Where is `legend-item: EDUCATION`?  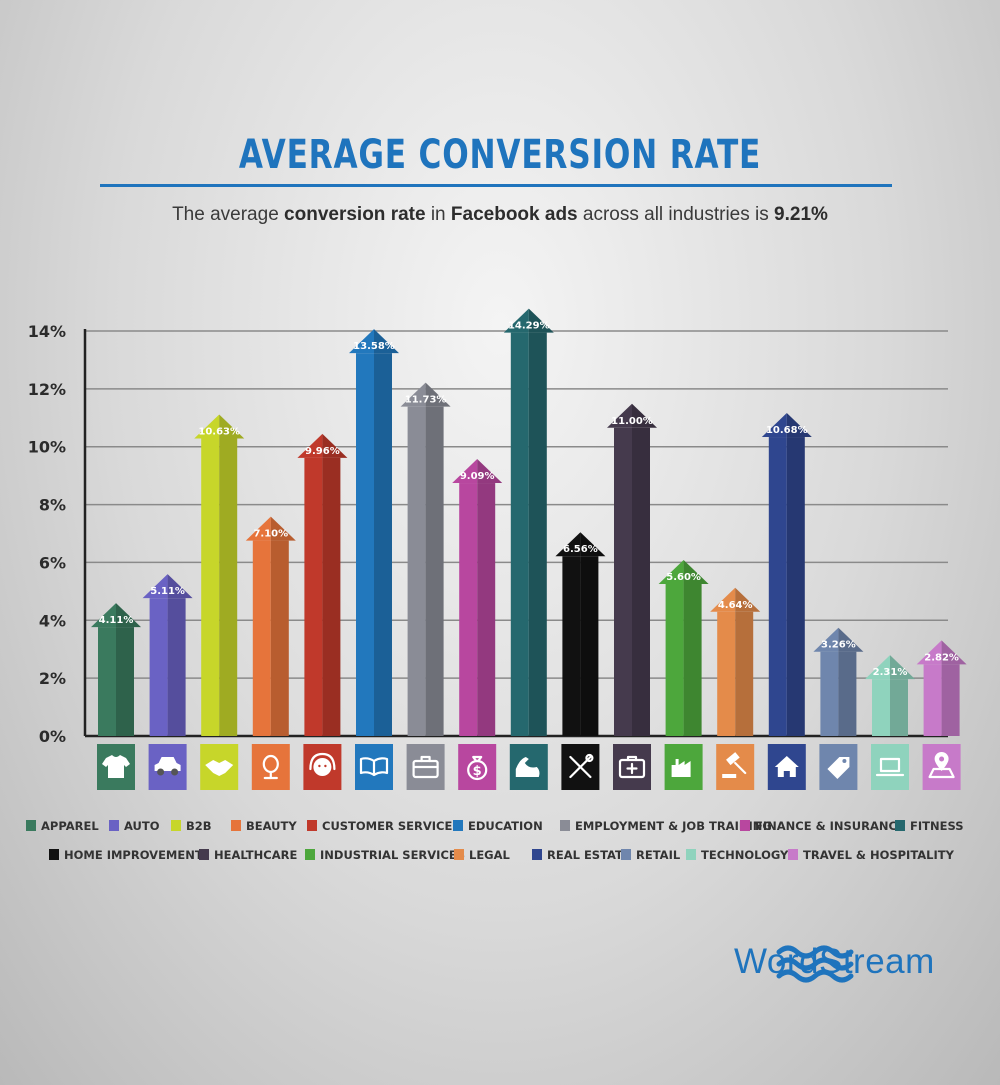 legend-item: EDUCATION is located at coordinates (498, 826).